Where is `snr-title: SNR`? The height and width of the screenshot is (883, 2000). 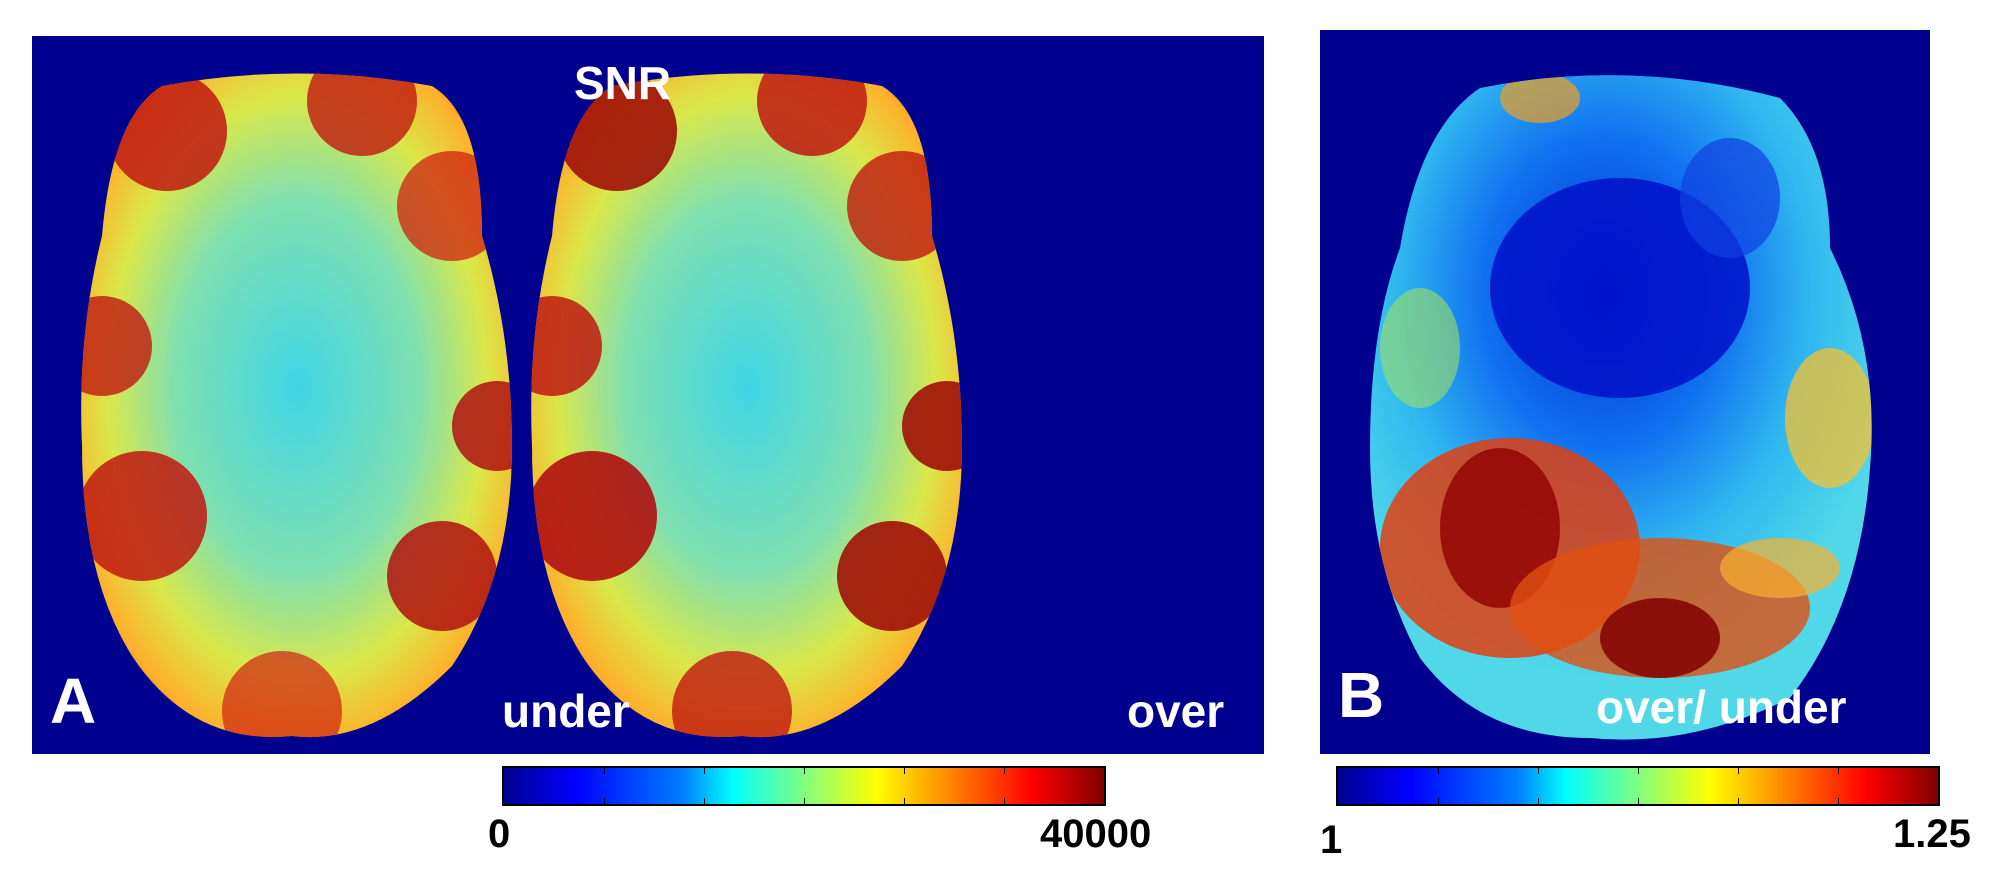
snr-title: SNR is located at coordinates (623, 83).